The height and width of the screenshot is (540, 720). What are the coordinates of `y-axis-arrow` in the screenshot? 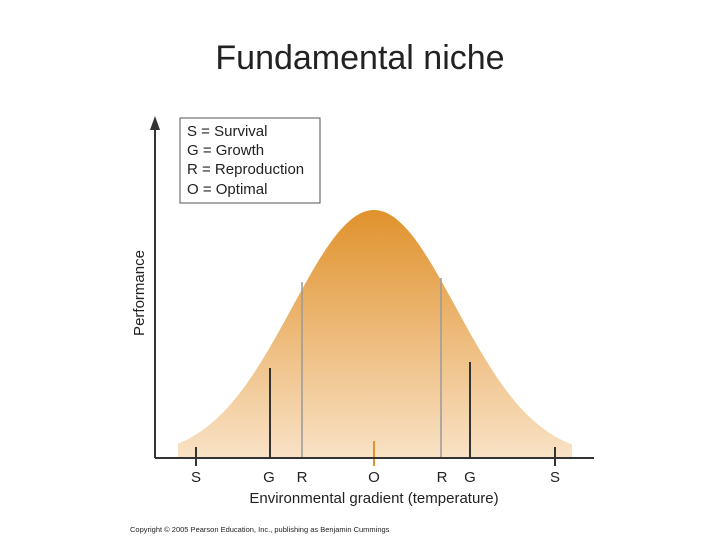 It's located at (155, 123).